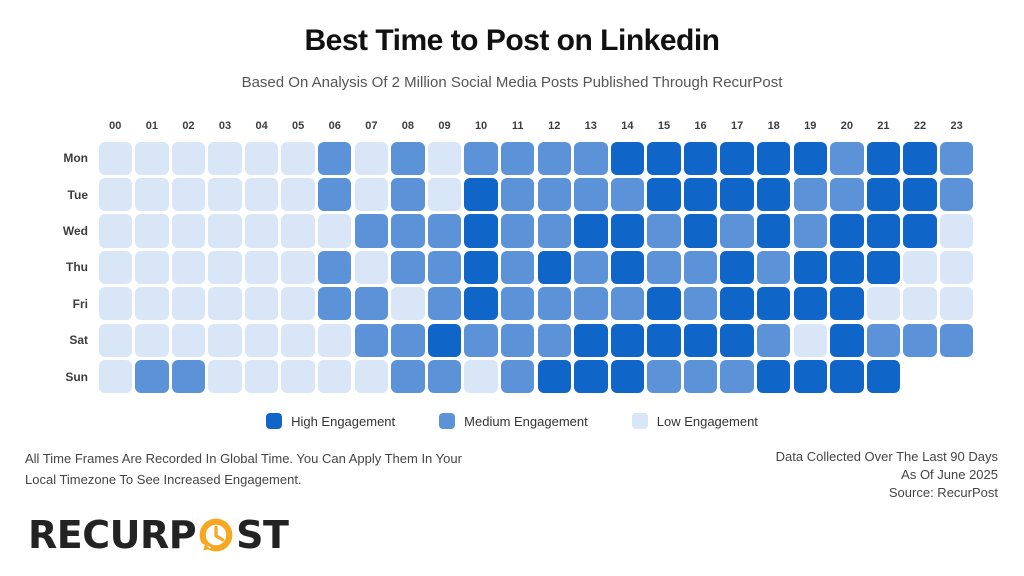 This screenshot has width=1024, height=576. Describe the element at coordinates (943, 492) in the screenshot. I see `footnote-source-line: Source: RecurPost` at that location.